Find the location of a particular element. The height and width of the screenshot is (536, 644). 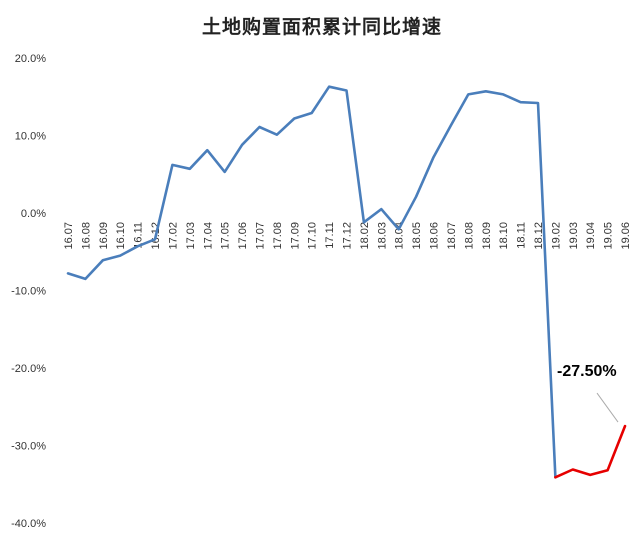

x-axis-tick-label: 17.06 is located at coordinates (243, 236).